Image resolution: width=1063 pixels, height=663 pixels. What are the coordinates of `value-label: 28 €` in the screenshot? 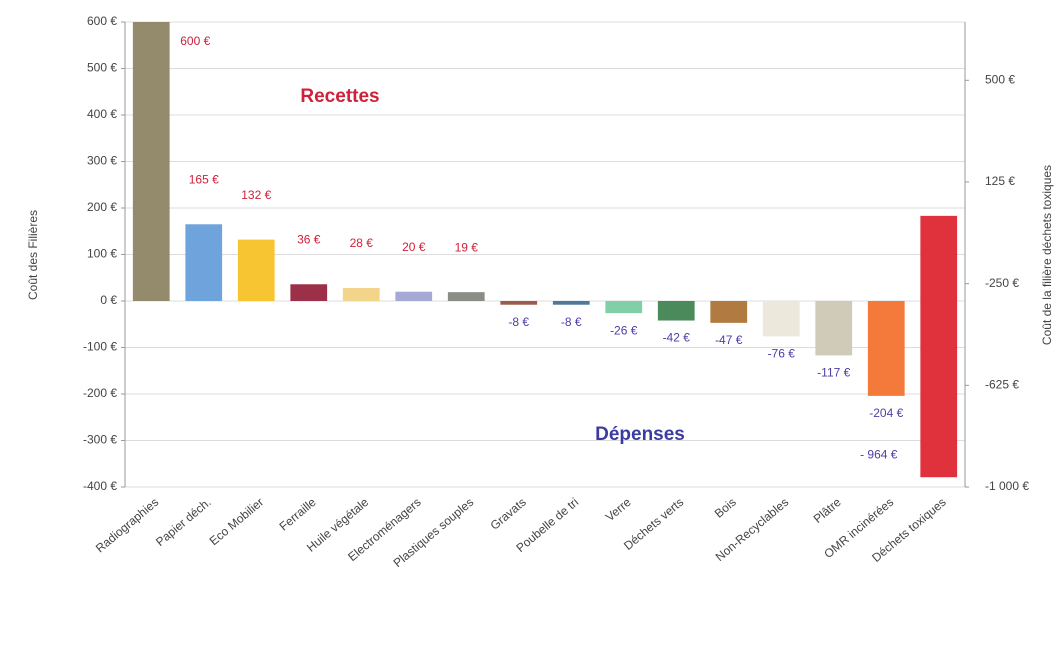 It's located at (362, 243).